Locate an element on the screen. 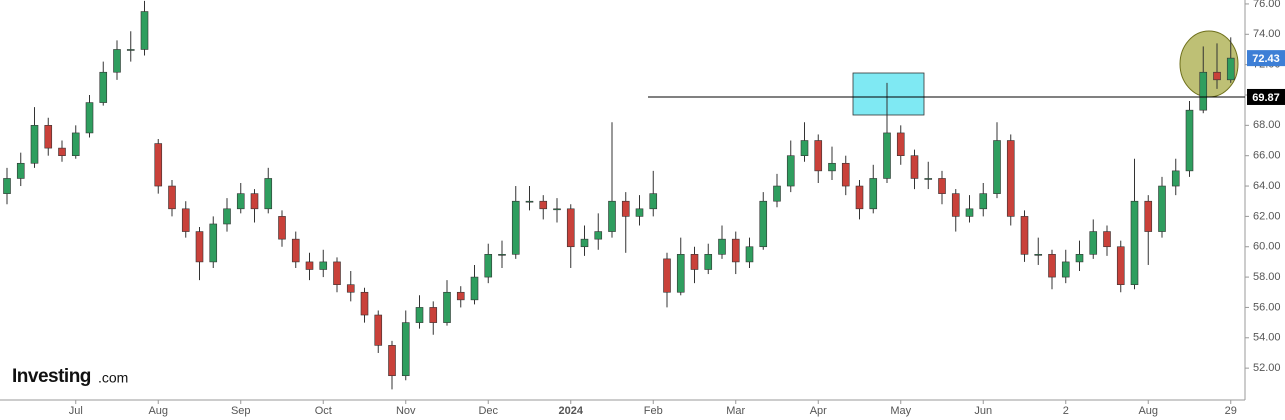 This screenshot has height=420, width=1285. y-tick-label: 54.00 is located at coordinates (1267, 338).